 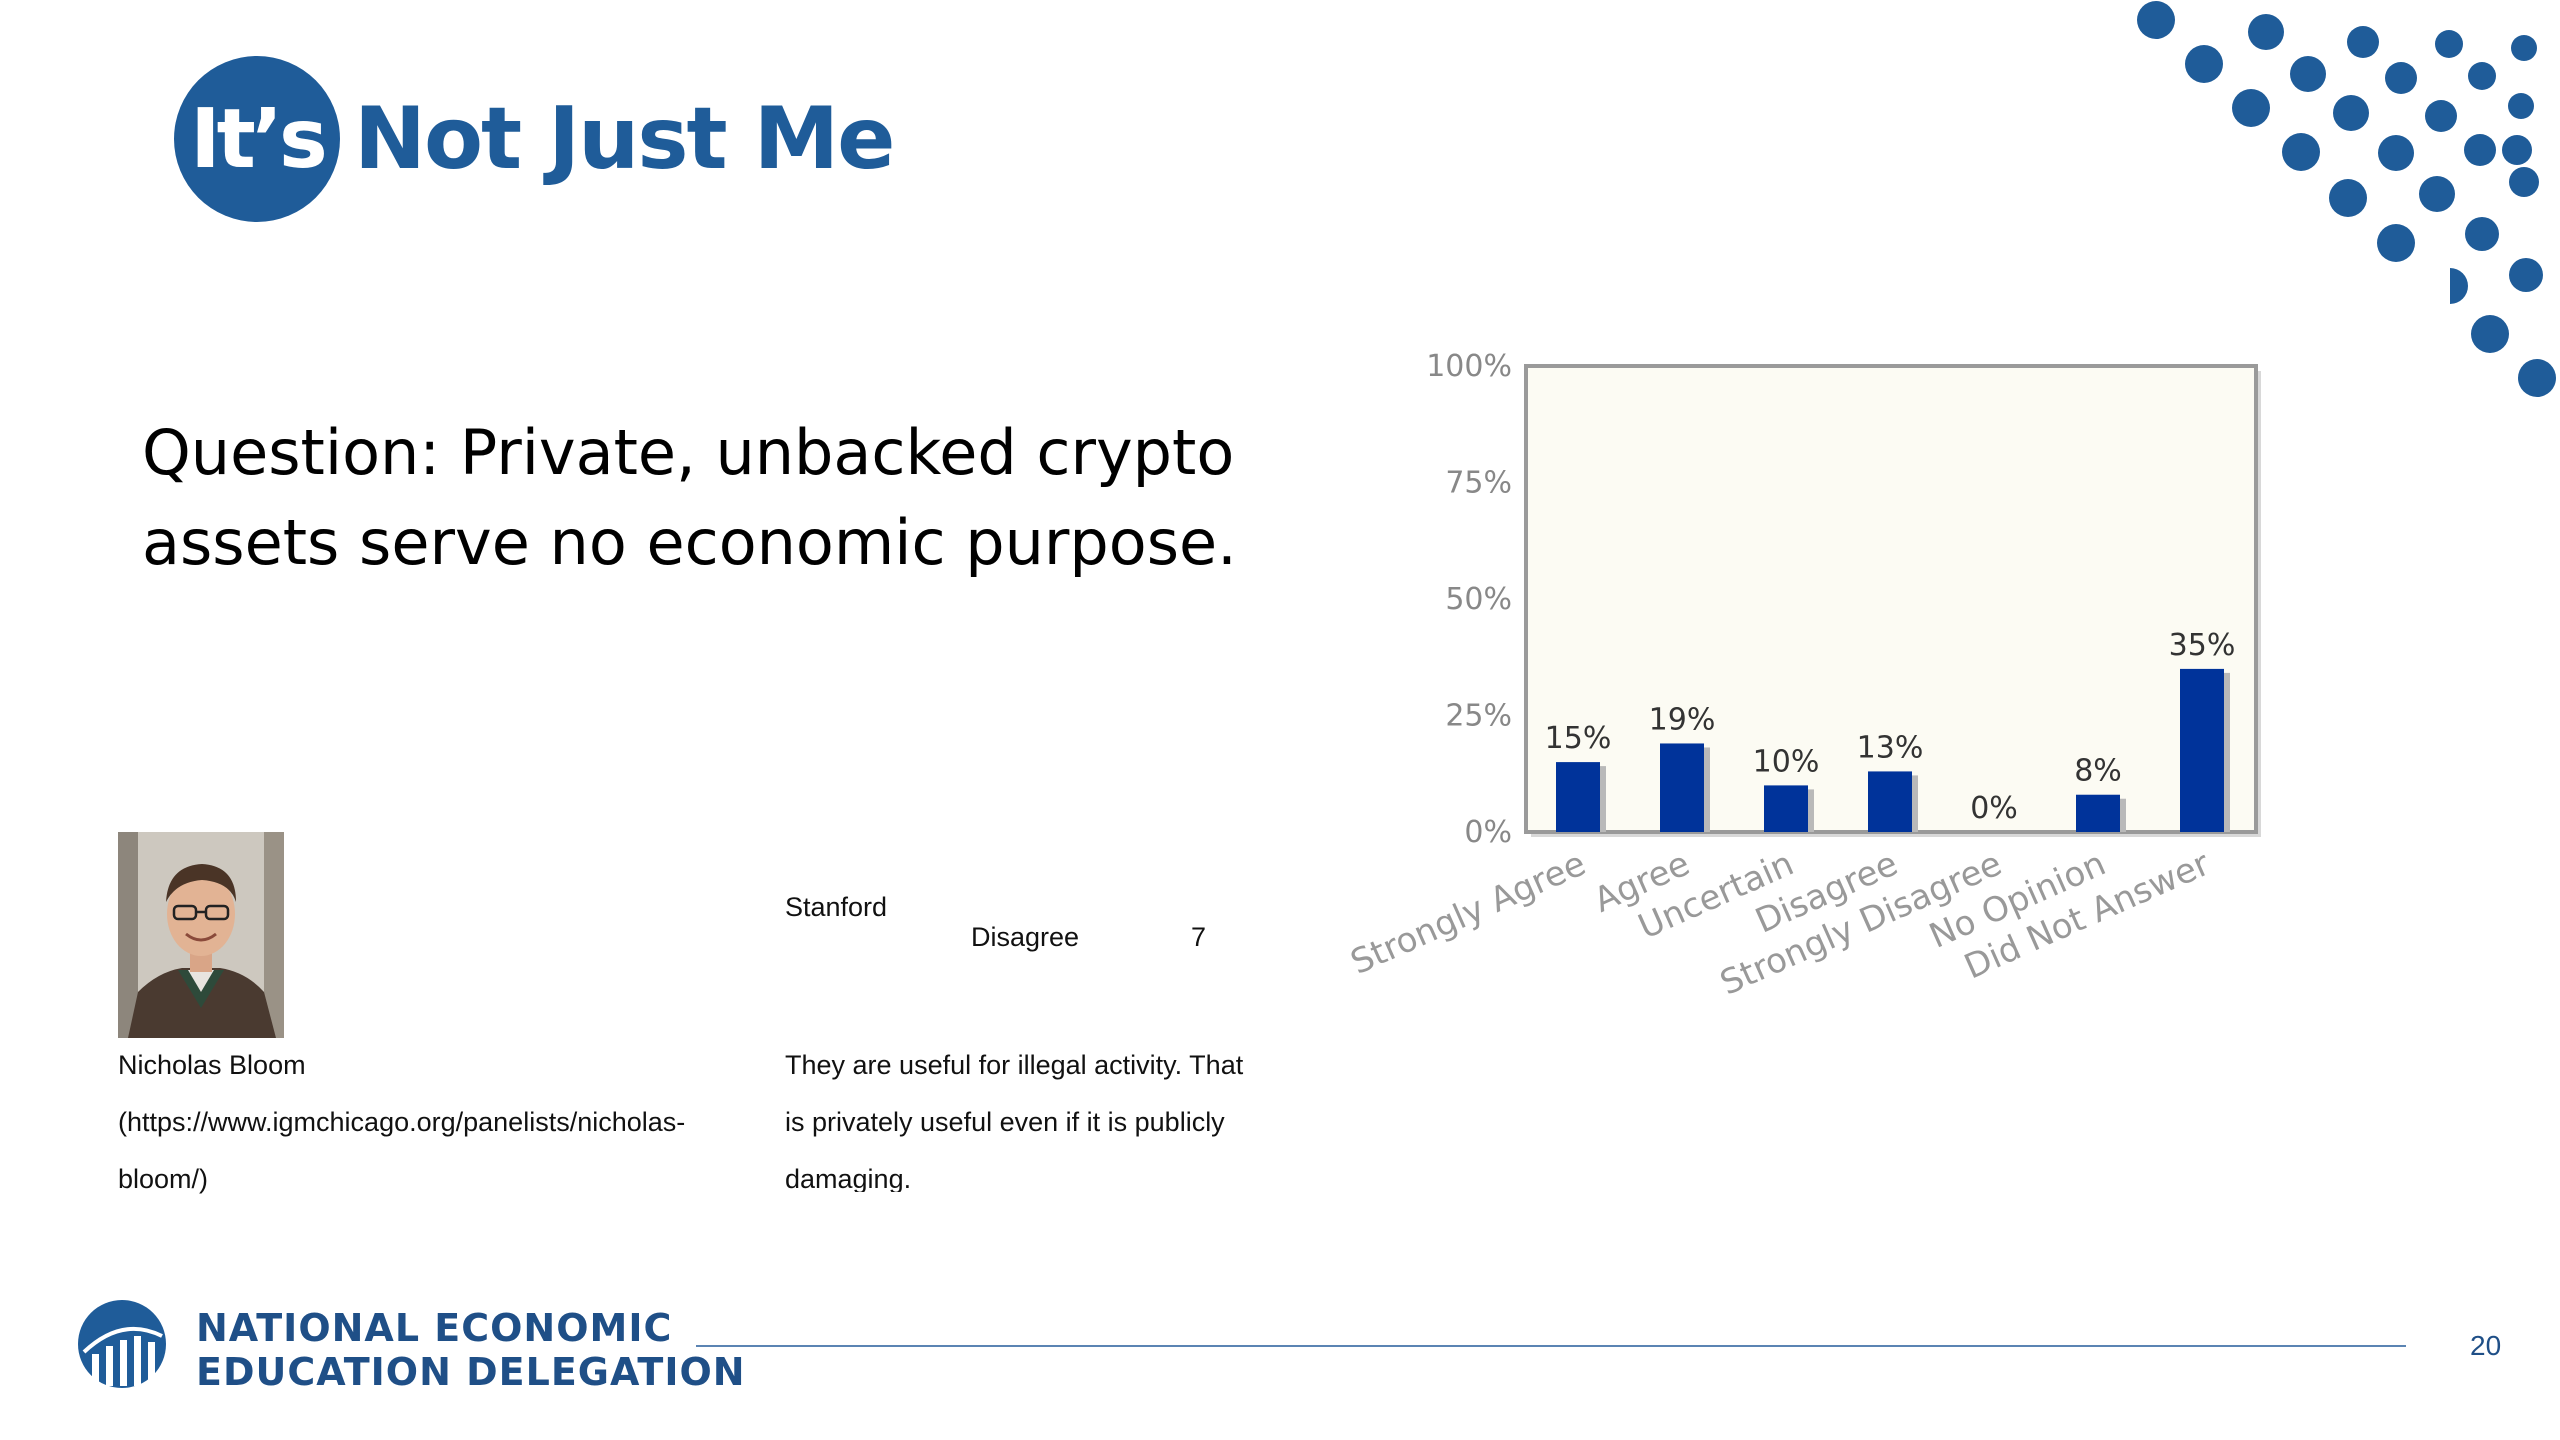 What do you see at coordinates (1994, 808) in the screenshot?
I see `data-label: 0%` at bounding box center [1994, 808].